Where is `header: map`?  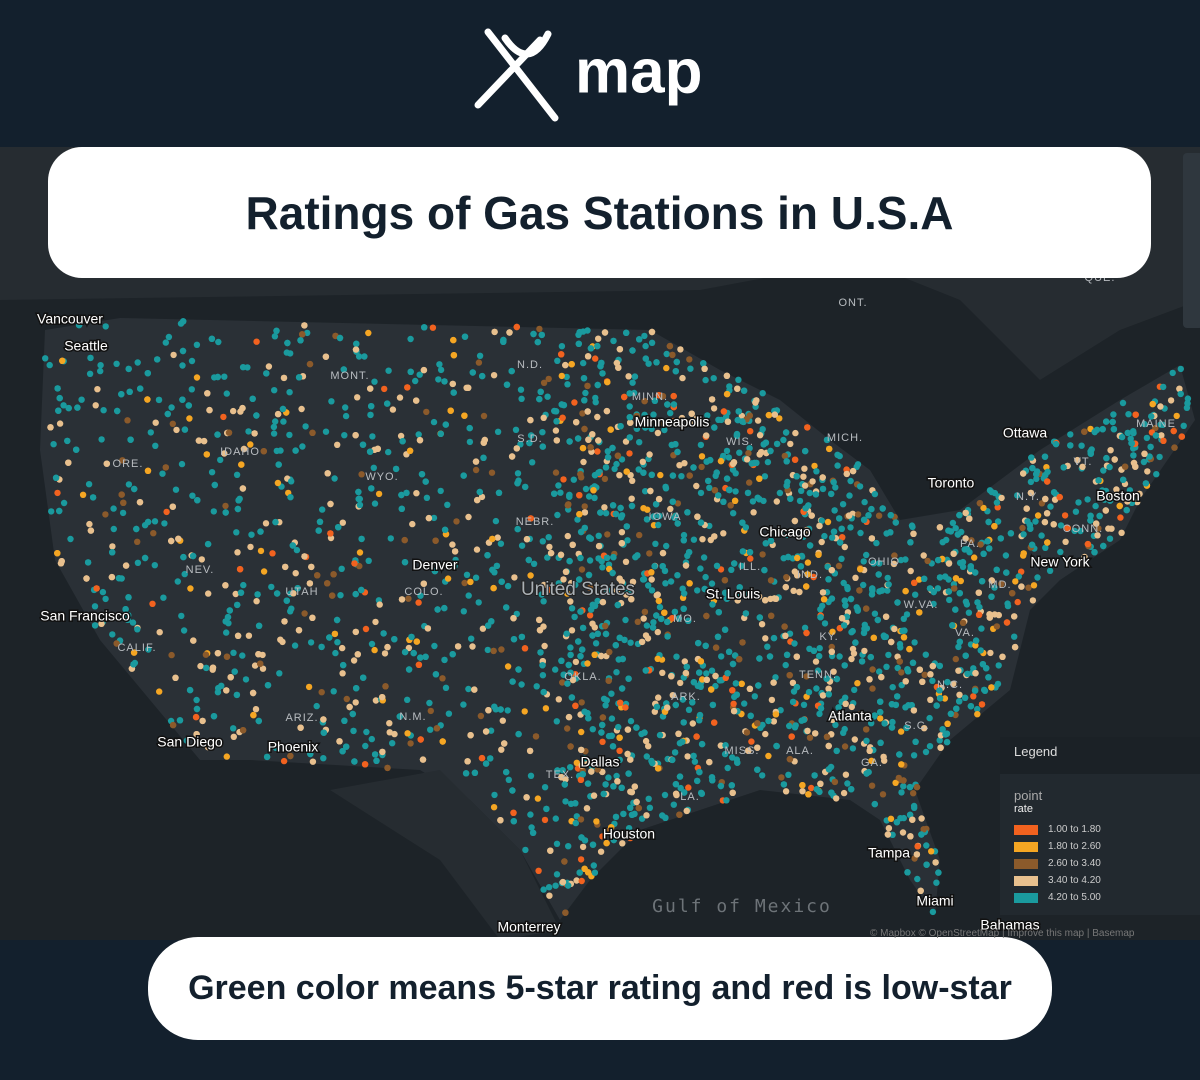 header: map is located at coordinates (588, 75).